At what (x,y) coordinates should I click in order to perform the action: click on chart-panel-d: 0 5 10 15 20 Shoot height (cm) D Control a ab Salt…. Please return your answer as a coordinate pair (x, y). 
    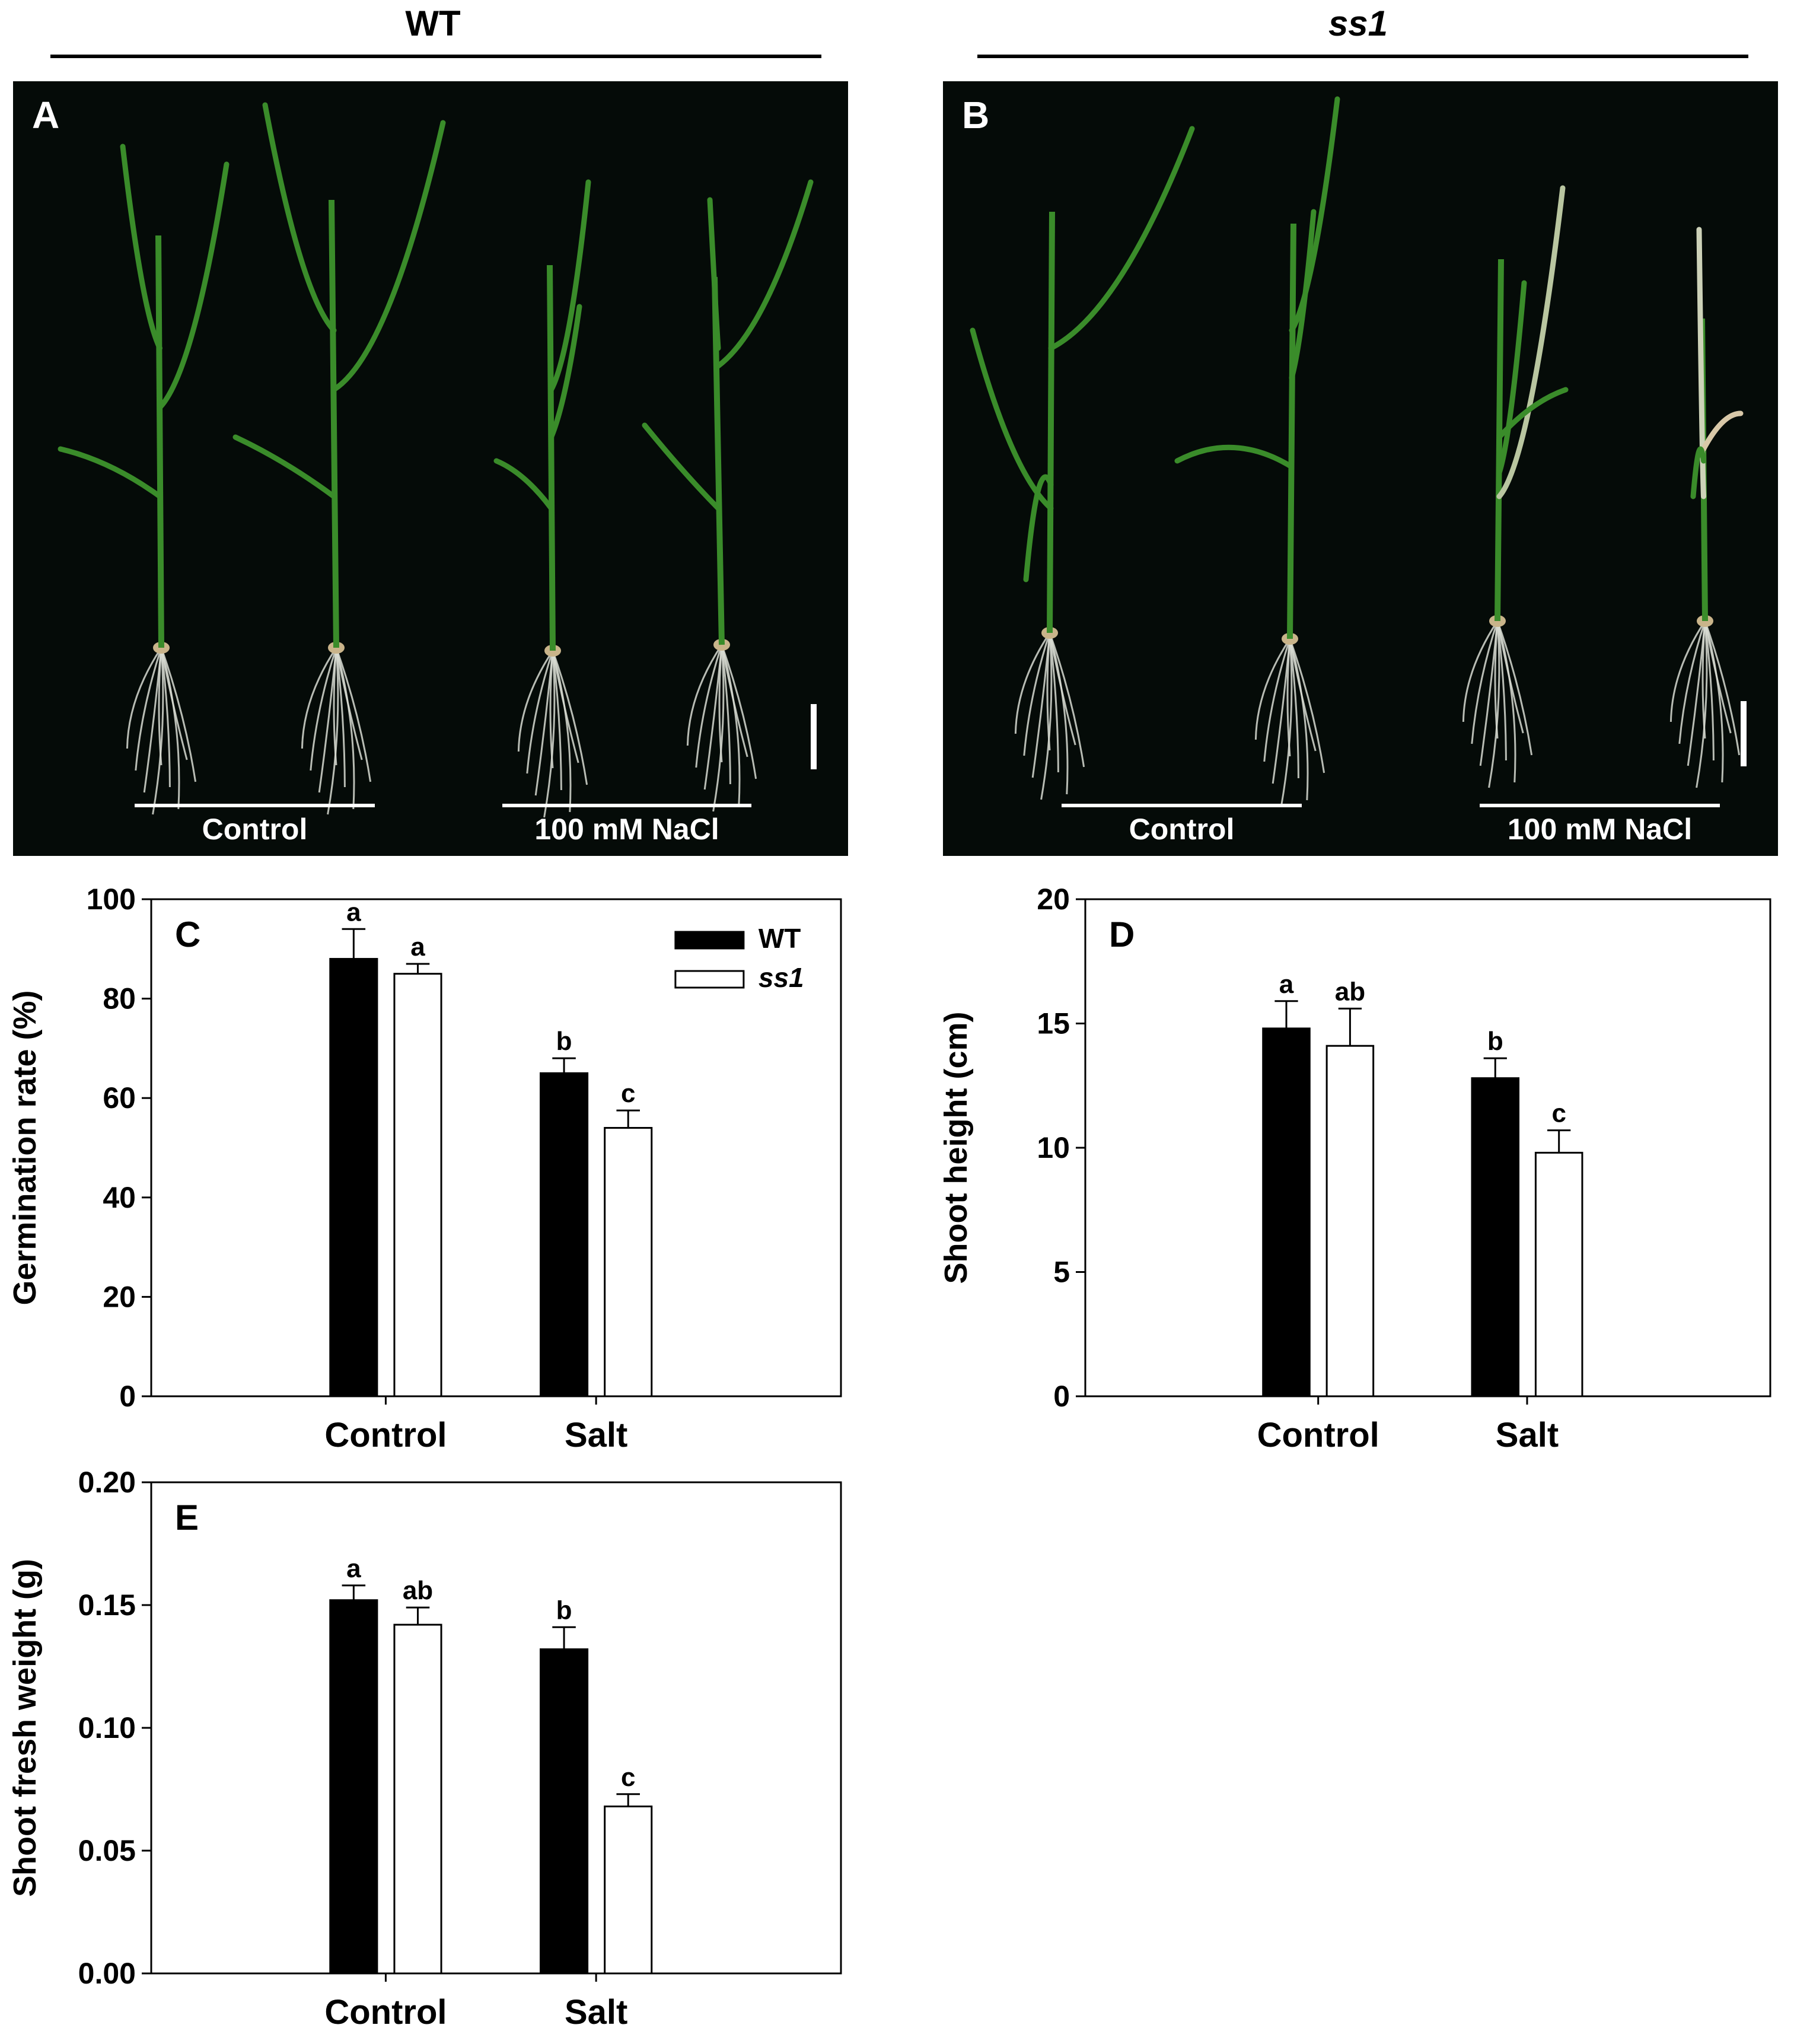
    Looking at the image, I should click on (1365, 1168).